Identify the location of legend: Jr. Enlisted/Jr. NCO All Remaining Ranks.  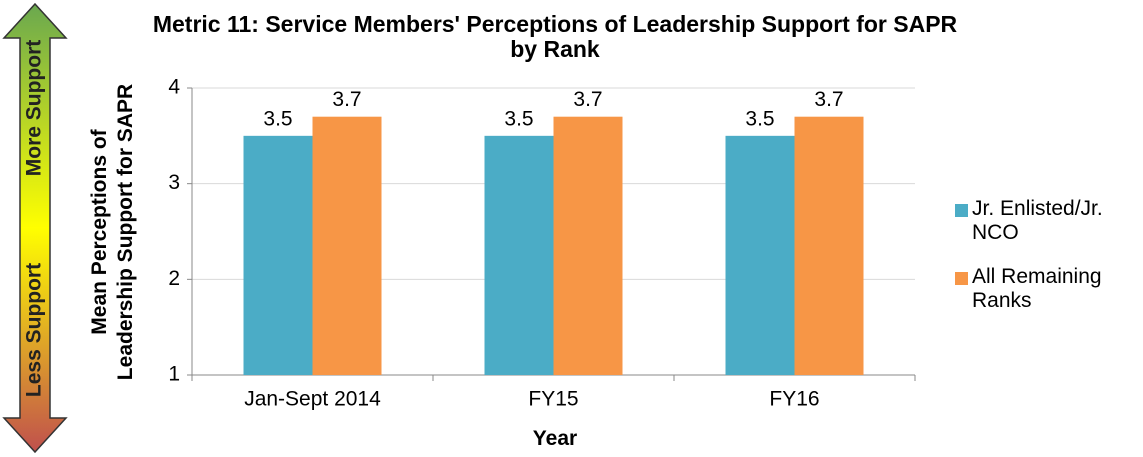
(1047, 265).